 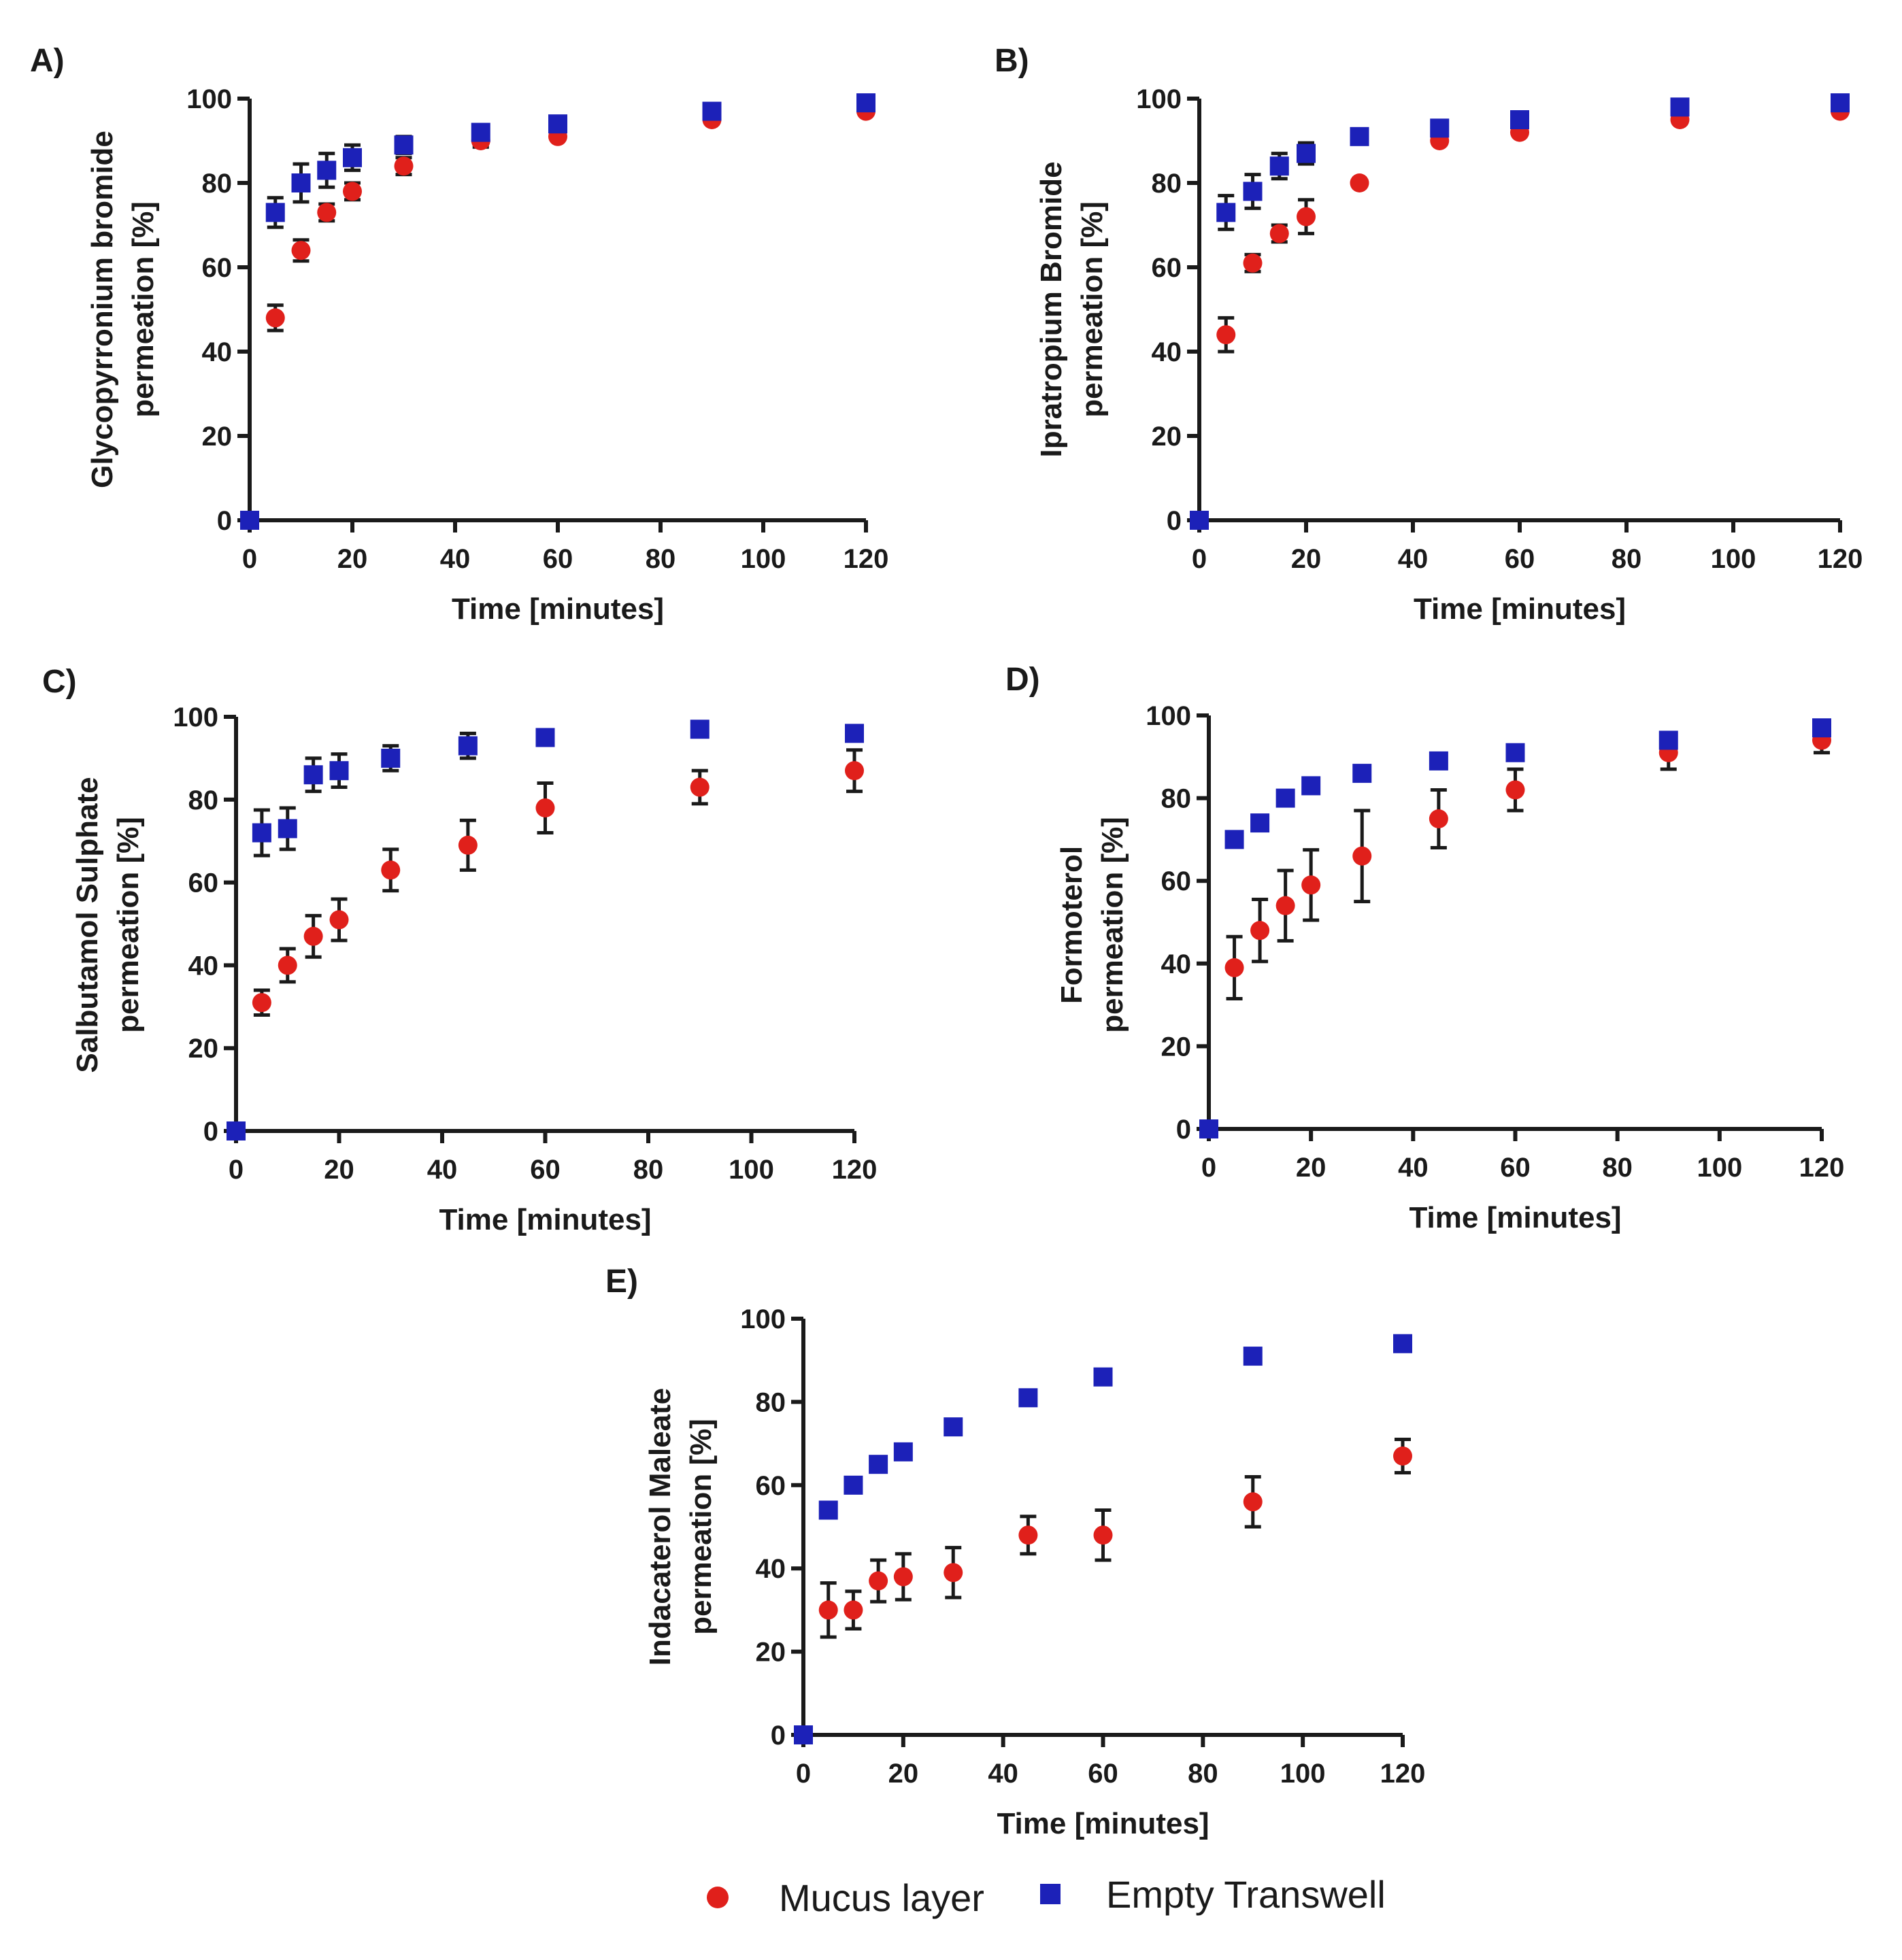 I want to click on y-axis-title: Indacaterol Maleate permeation [%], so click(x=681, y=1527).